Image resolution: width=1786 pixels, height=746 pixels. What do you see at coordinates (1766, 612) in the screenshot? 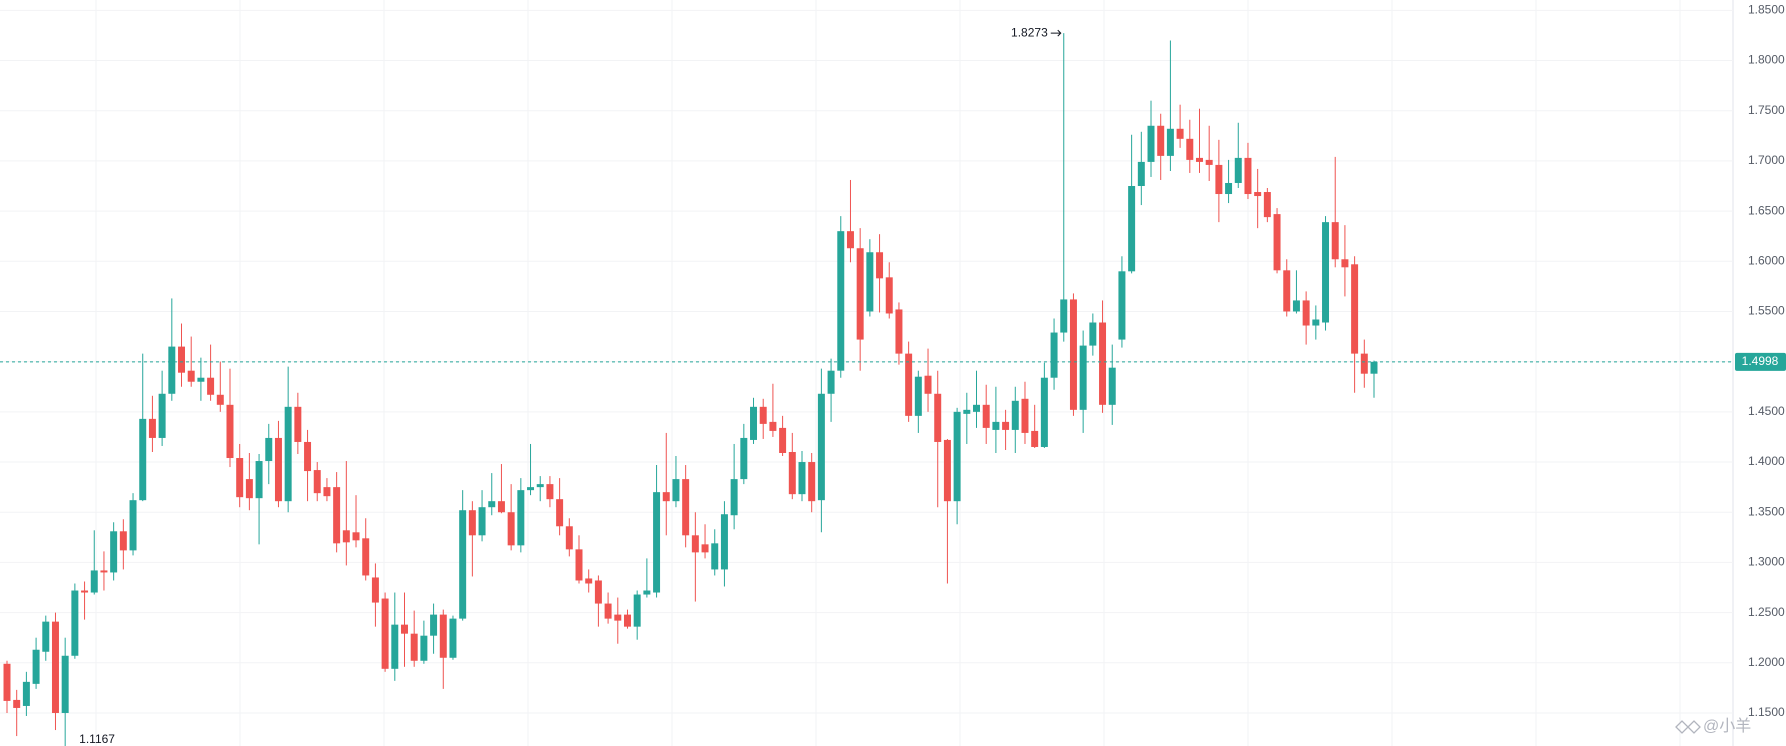
I see `y-tick-label: 1.2500` at bounding box center [1766, 612].